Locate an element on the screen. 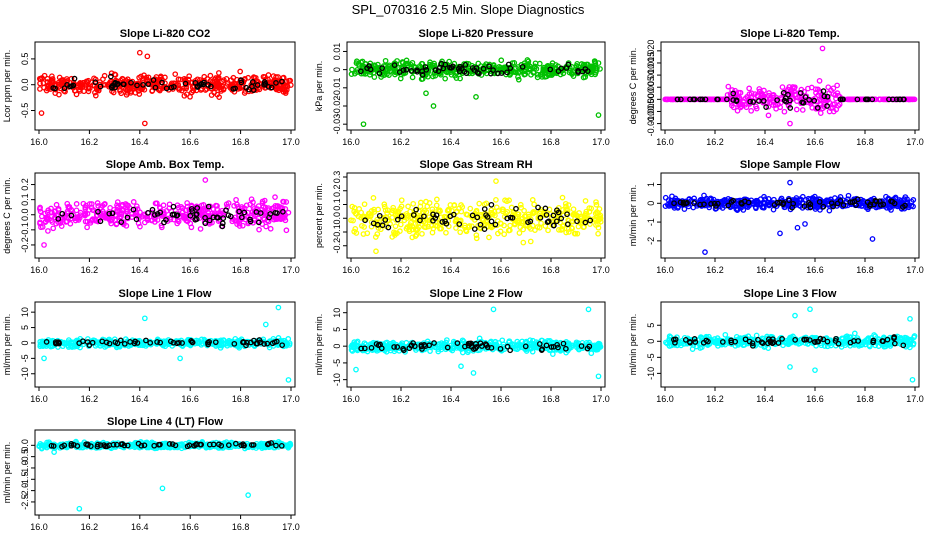 The height and width of the screenshot is (540, 936). x-tick-label: 16.8 is located at coordinates (865, 270).